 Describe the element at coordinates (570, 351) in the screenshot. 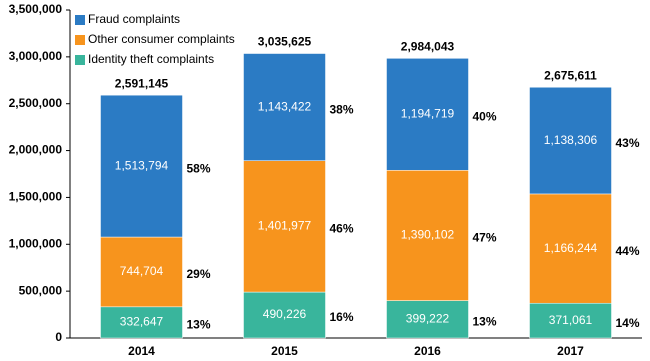

I see `x-tick-label: 2017` at that location.